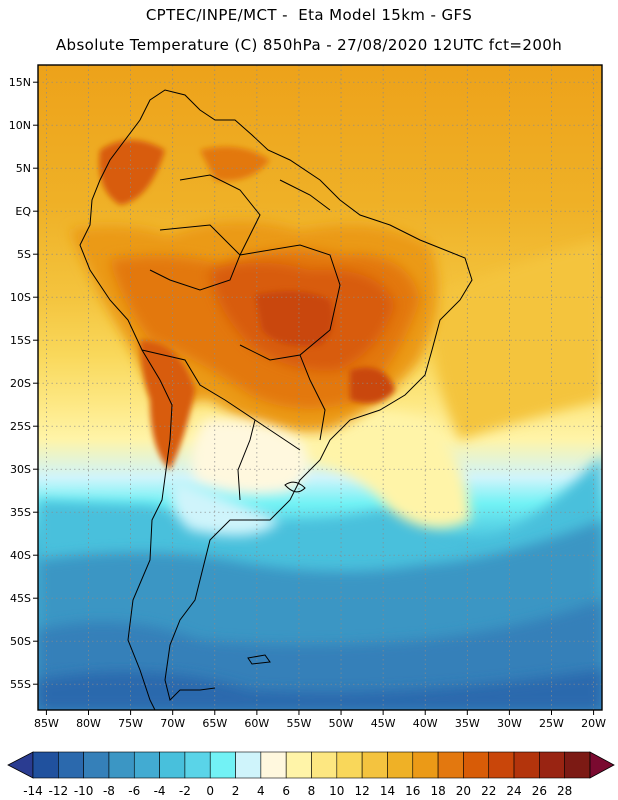 The width and height of the screenshot is (618, 800). What do you see at coordinates (20, 598) in the screenshot?
I see `lat-tick-label: 45S` at bounding box center [20, 598].